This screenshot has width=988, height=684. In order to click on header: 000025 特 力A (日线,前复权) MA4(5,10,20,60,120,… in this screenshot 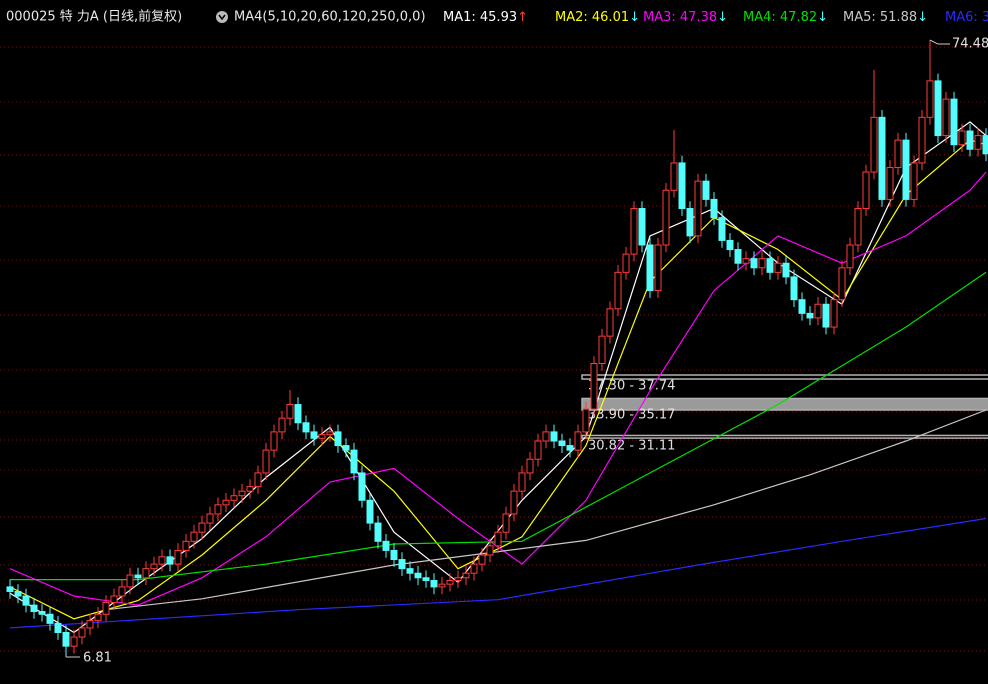, I will do `click(494, 17)`.